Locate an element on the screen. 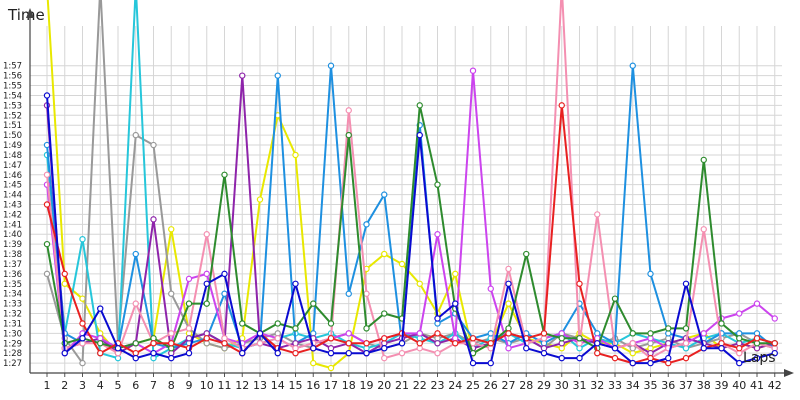  x-axis-title: Laps is located at coordinates (759, 358).